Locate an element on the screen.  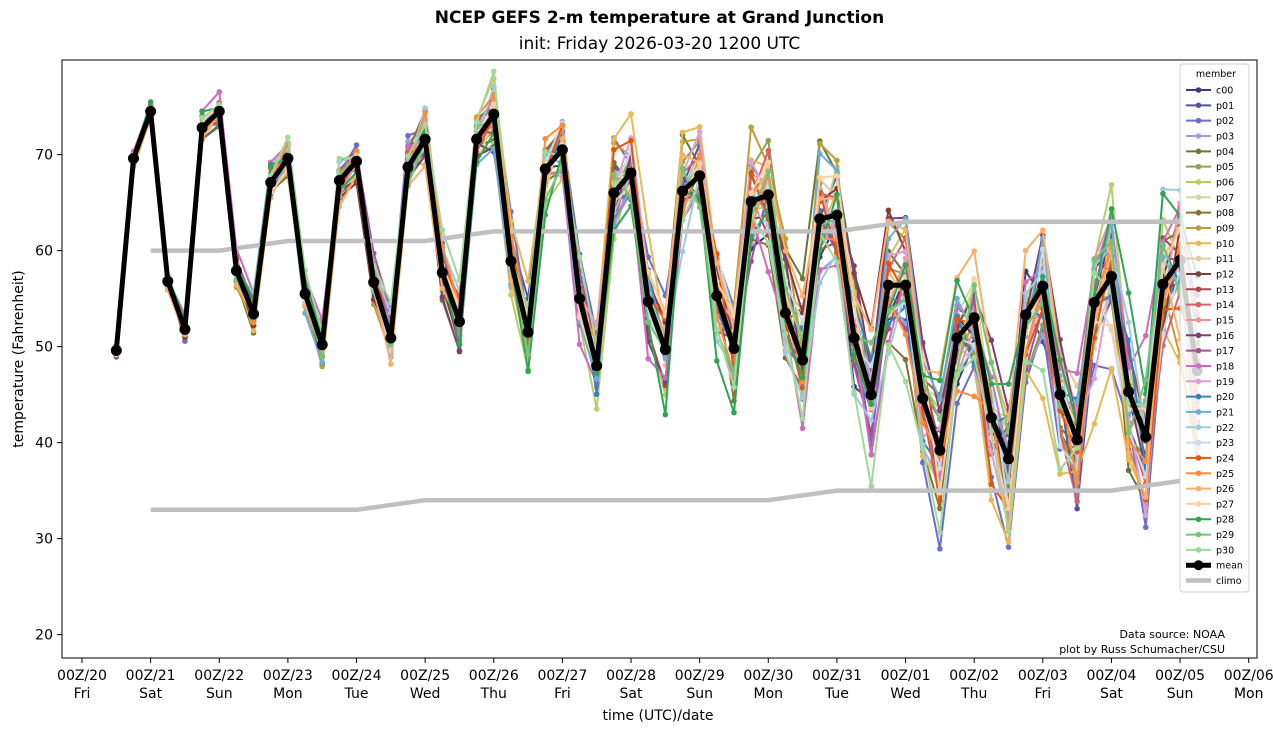
x-tick-label: 00Z/30 is located at coordinates (768, 676).